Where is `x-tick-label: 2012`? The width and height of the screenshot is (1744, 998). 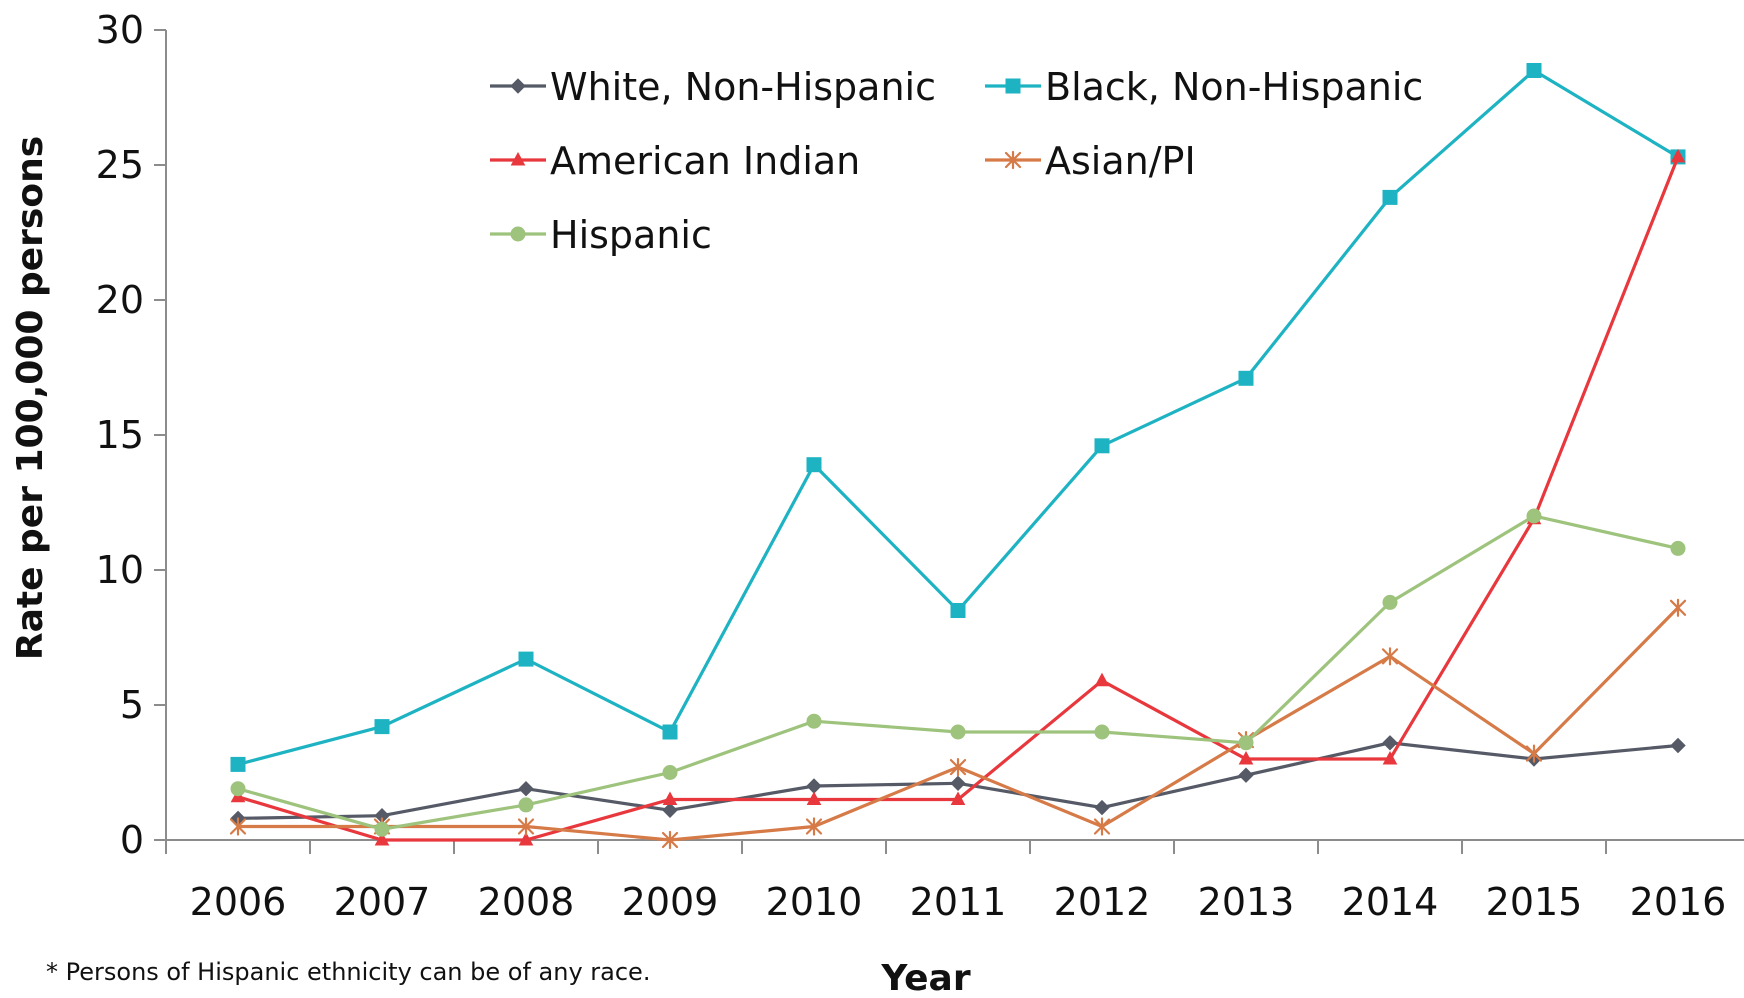 x-tick-label: 2012 is located at coordinates (1102, 902).